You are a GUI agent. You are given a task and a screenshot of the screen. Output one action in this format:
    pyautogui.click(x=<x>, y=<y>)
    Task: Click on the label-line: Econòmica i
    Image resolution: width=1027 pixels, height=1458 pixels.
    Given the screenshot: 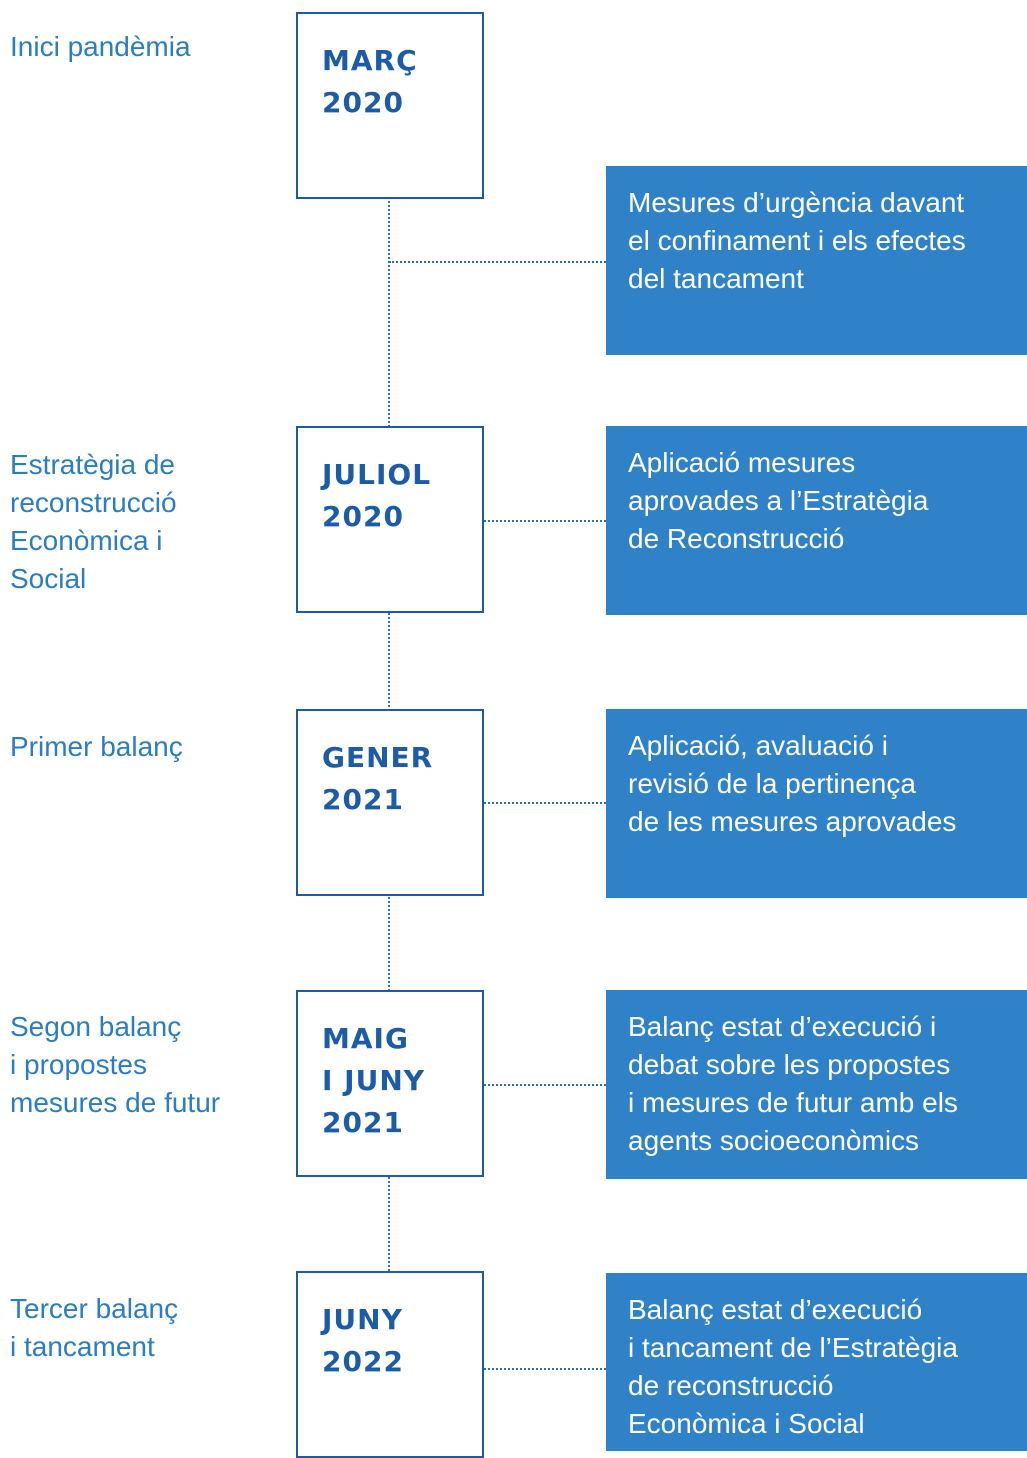 What is the action you would take?
    pyautogui.click(x=86, y=540)
    